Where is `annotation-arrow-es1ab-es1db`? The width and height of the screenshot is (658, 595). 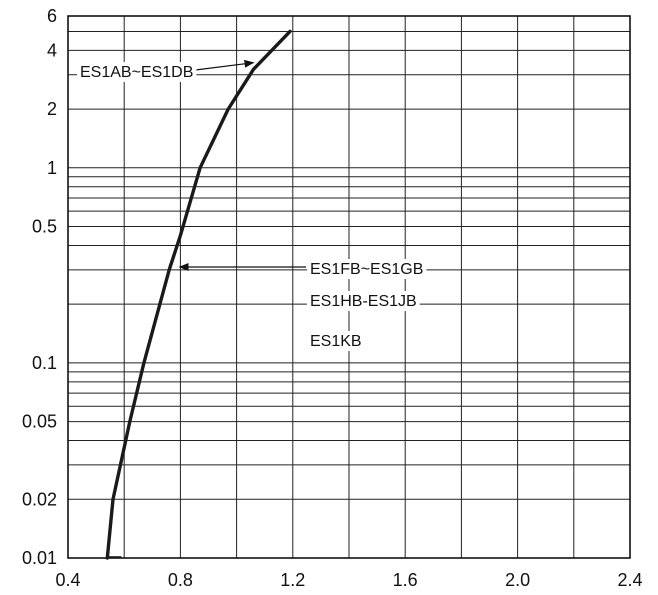
annotation-arrow-es1ab-es1db is located at coordinates (225, 65).